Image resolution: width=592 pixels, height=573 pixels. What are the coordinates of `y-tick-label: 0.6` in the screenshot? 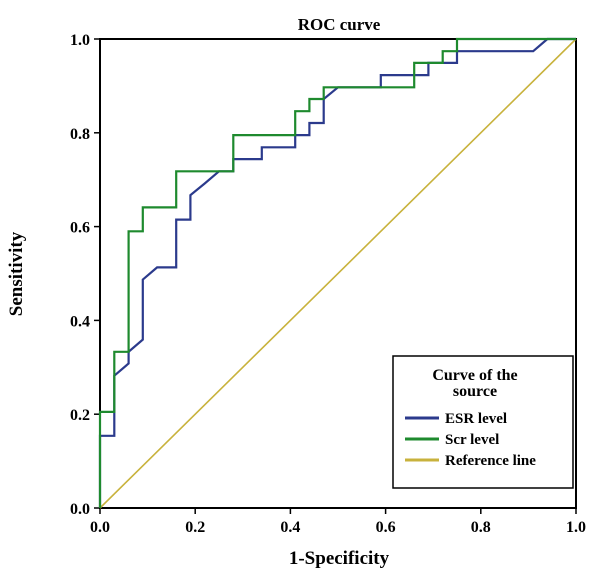 It's located at (80, 228).